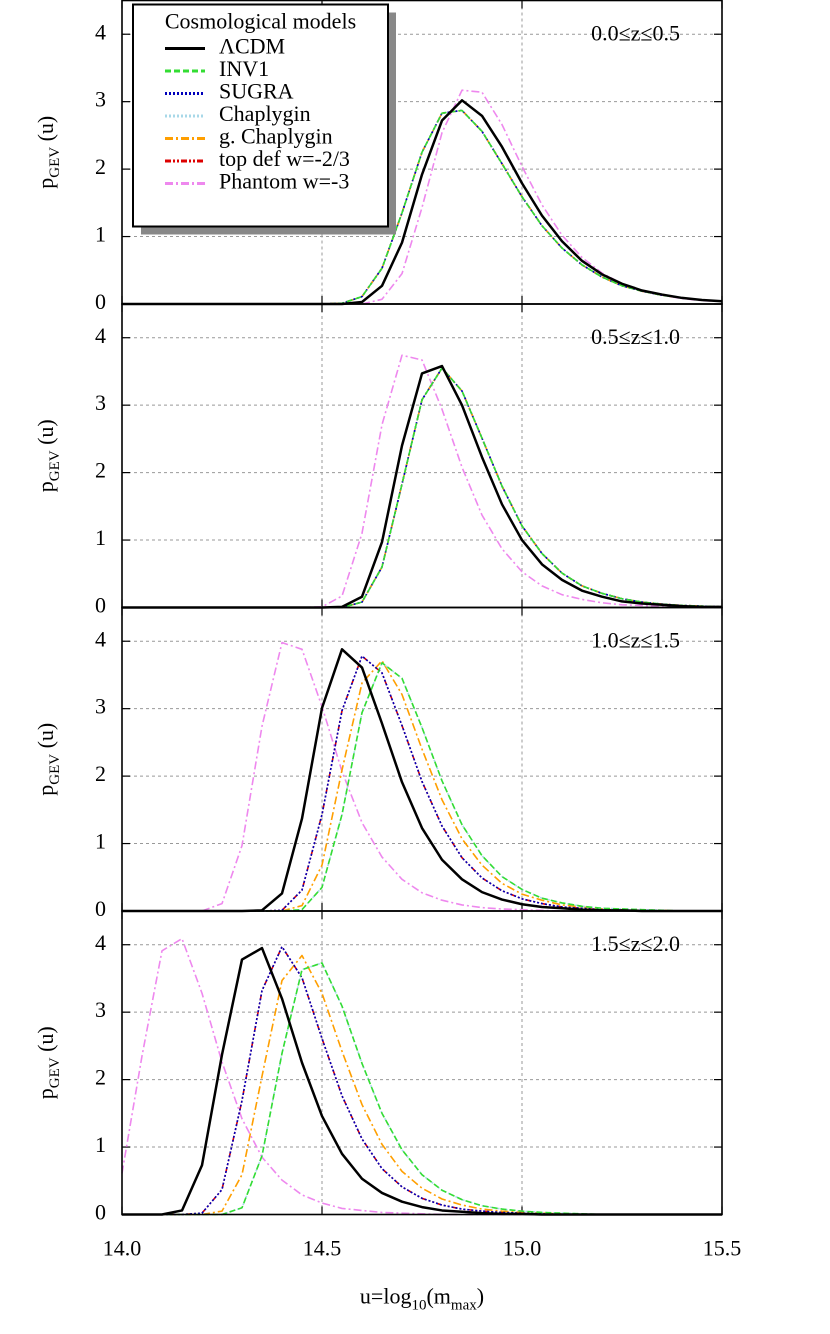 The image size is (830, 1334). What do you see at coordinates (386, 1296) in the screenshot?
I see `x-axis-label-part: u=log` at bounding box center [386, 1296].